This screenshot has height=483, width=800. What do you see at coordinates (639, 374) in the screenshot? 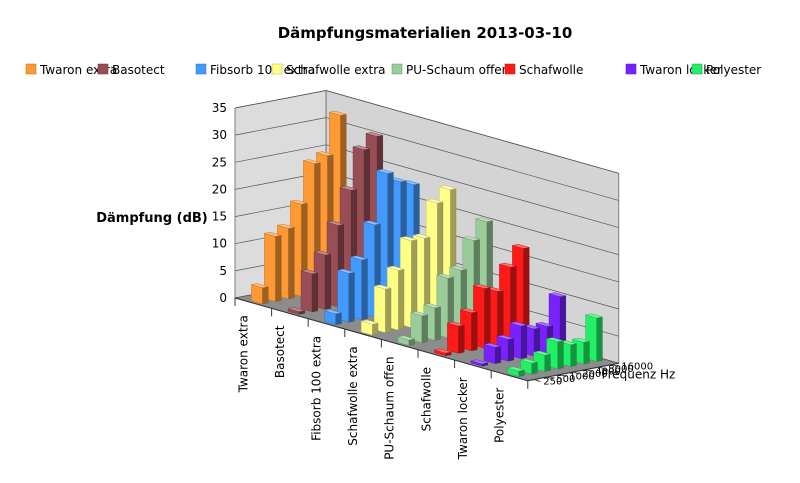
I see `z-axis-label: Frequenz Hz` at bounding box center [639, 374].